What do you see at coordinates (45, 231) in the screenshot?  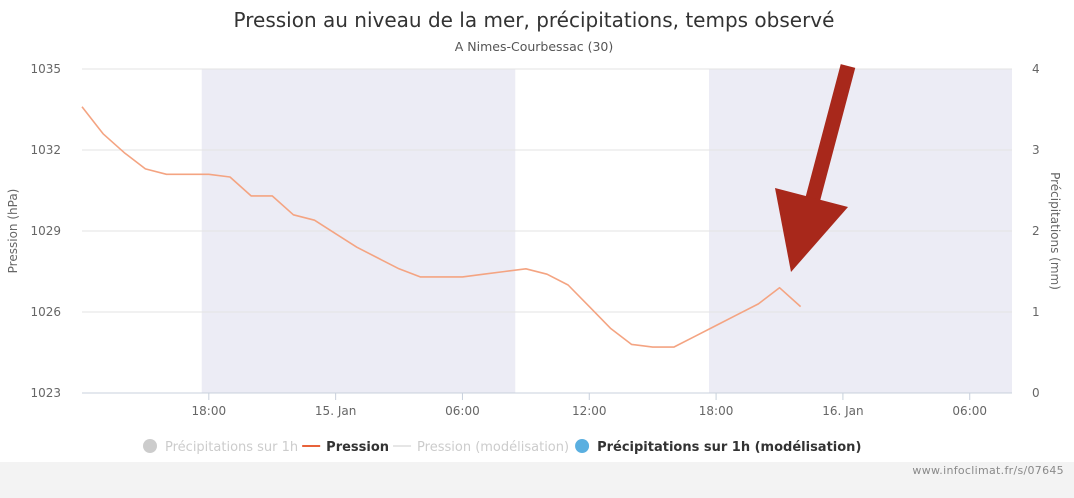 I see `y-tick-label: 1029` at bounding box center [45, 231].